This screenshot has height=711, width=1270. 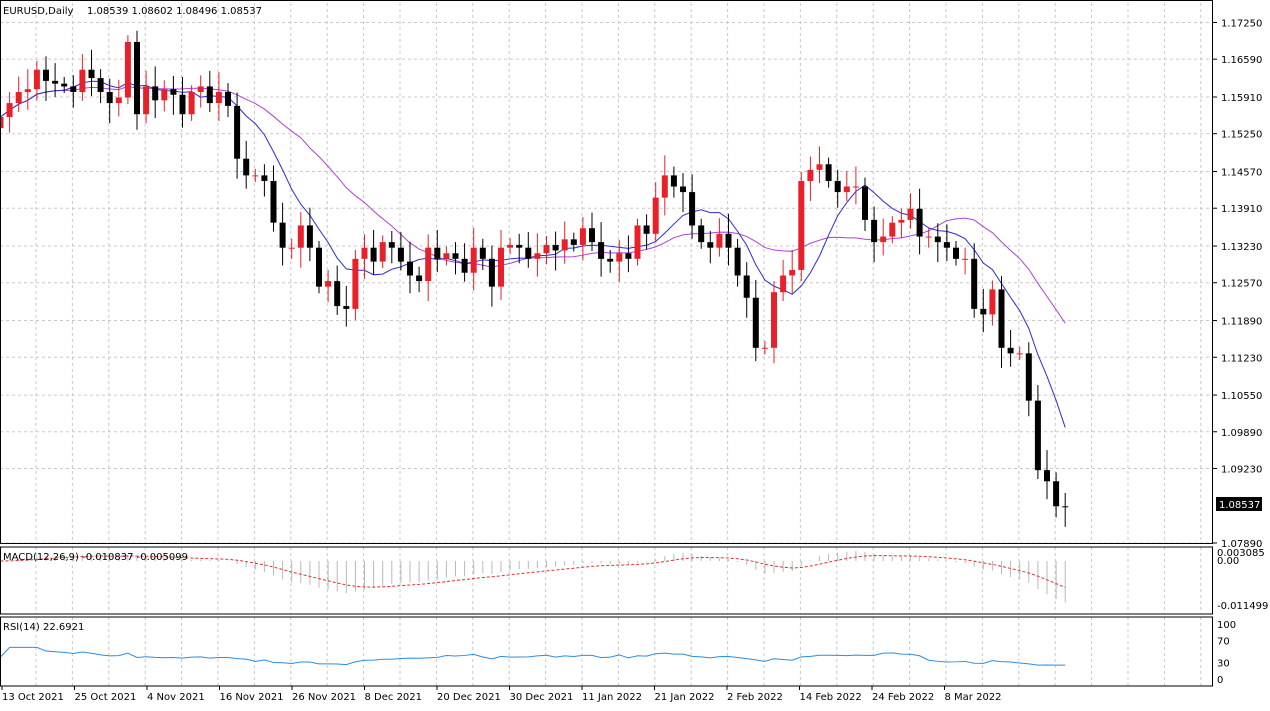 What do you see at coordinates (973, 697) in the screenshot?
I see `time-tick-label: 8 Mar 2022` at bounding box center [973, 697].